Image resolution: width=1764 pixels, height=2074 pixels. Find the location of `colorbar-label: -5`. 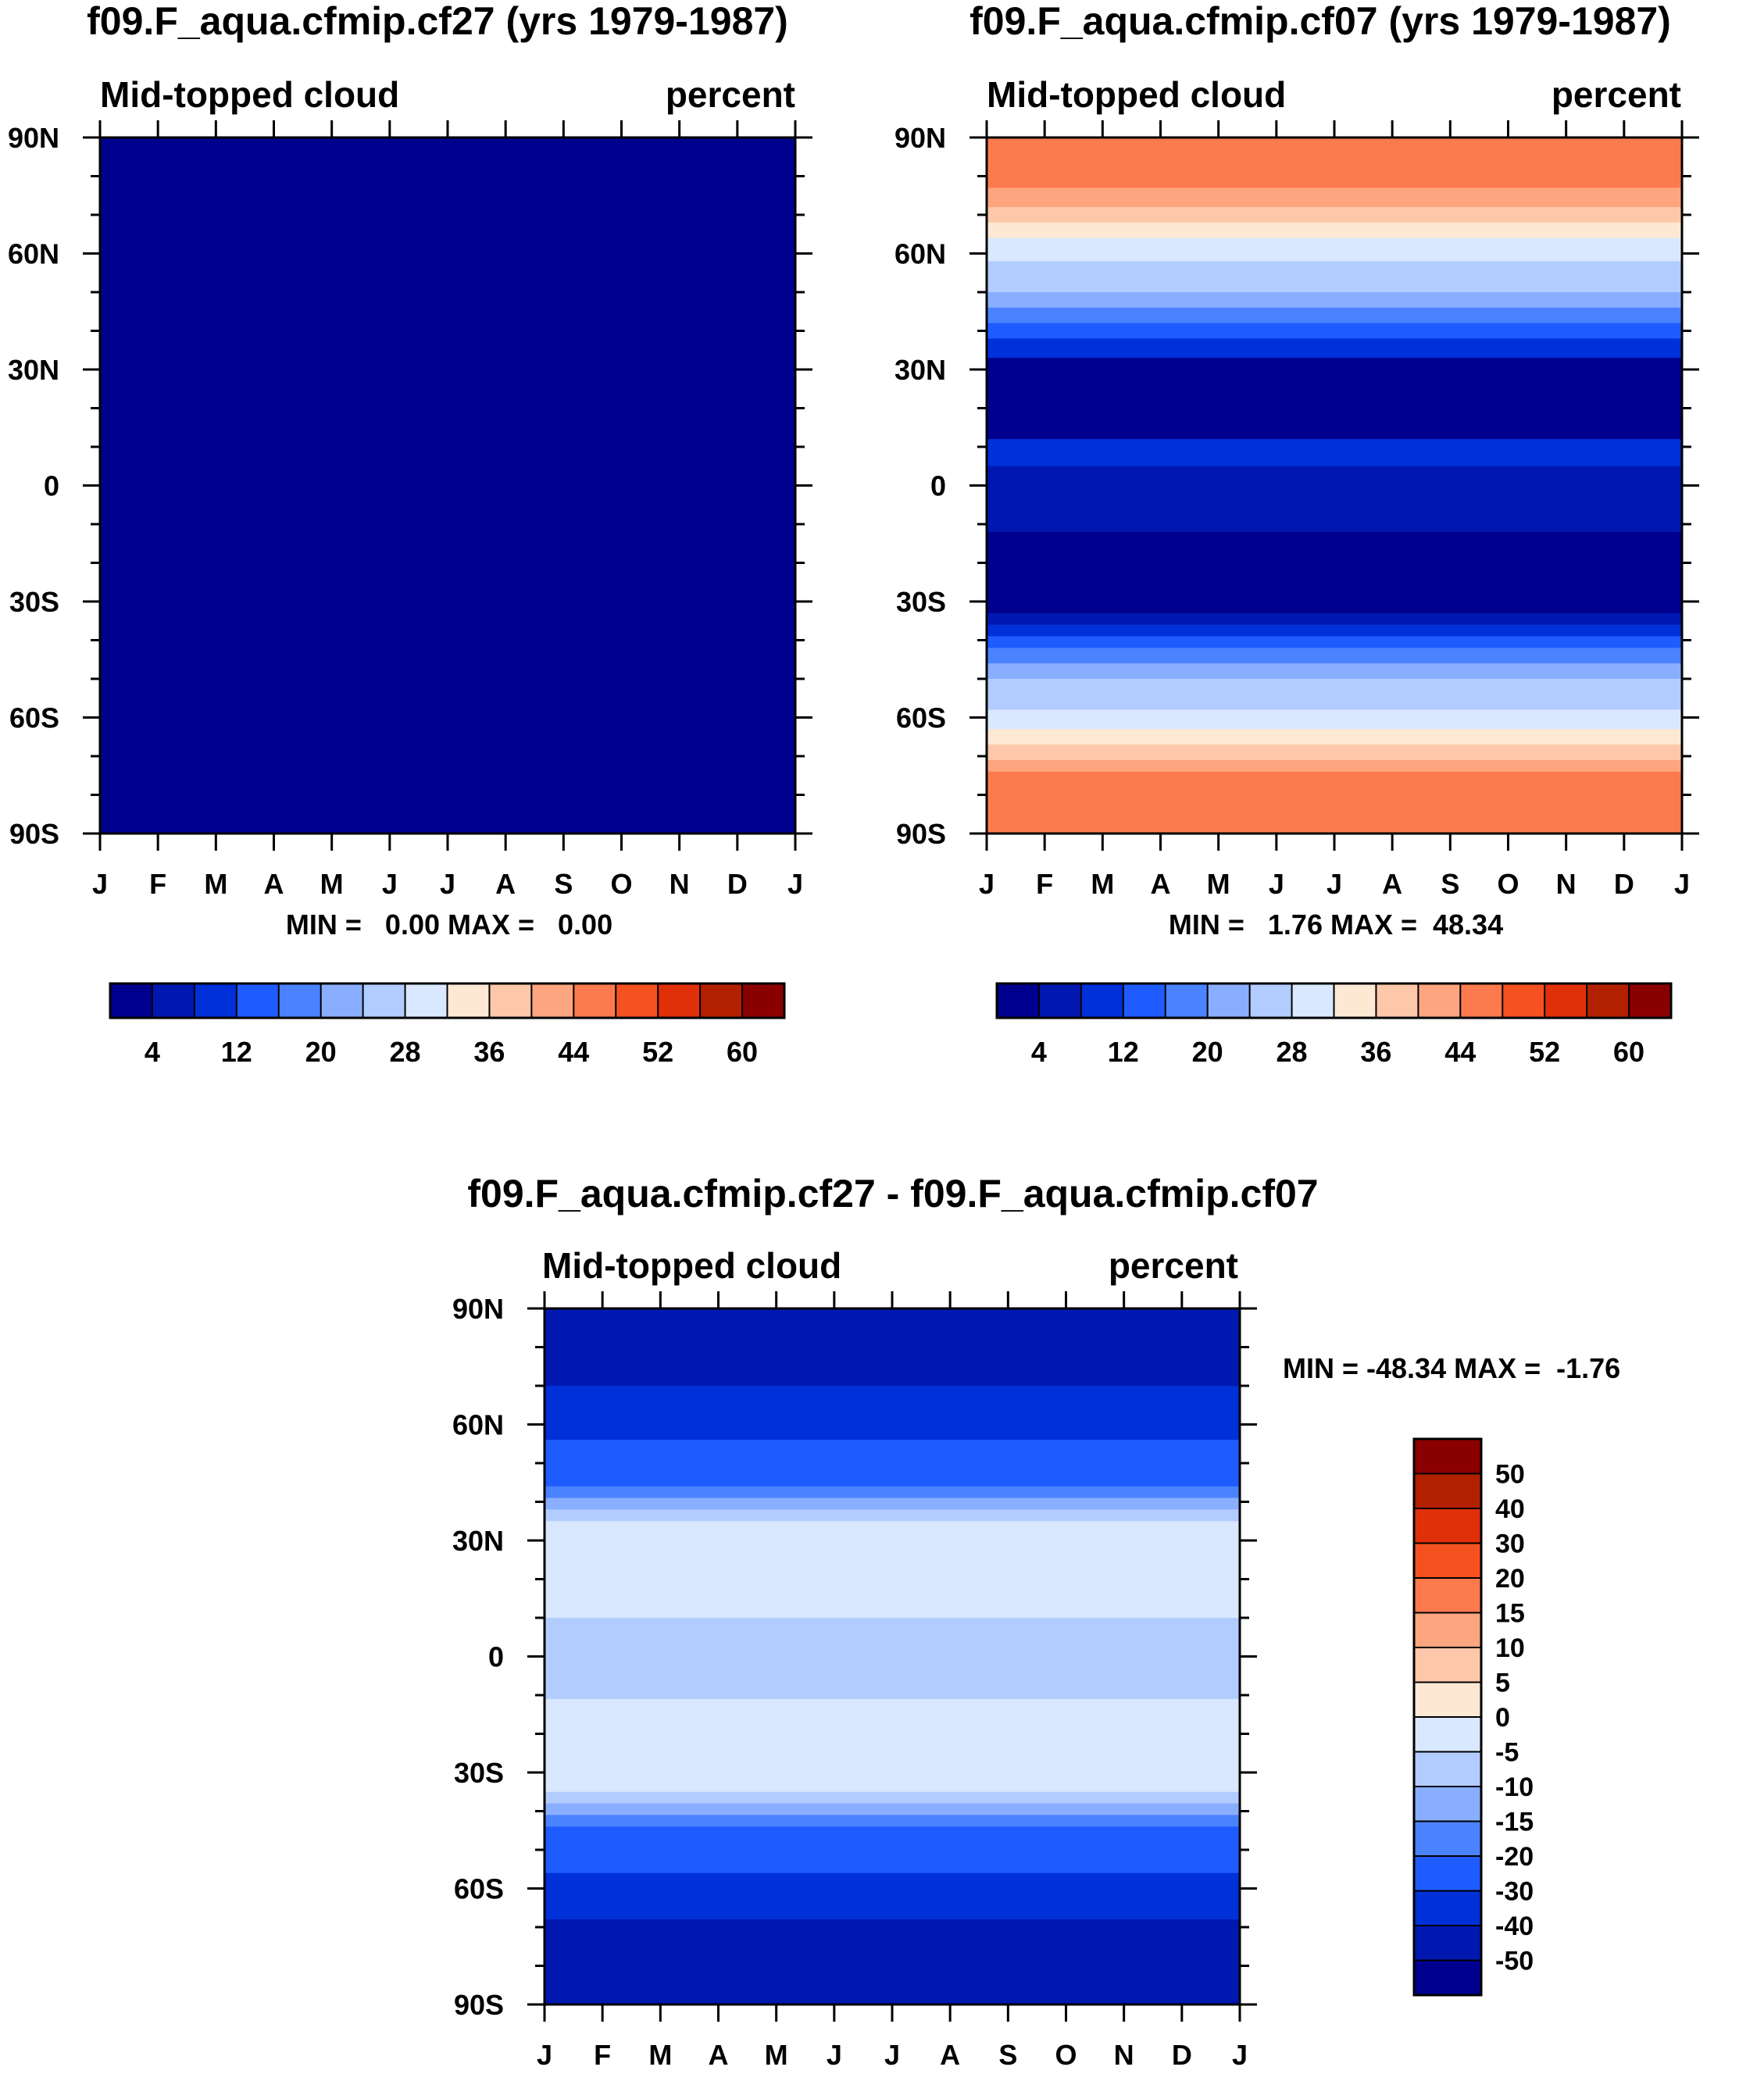

colorbar-label: -5 is located at coordinates (1507, 1753).